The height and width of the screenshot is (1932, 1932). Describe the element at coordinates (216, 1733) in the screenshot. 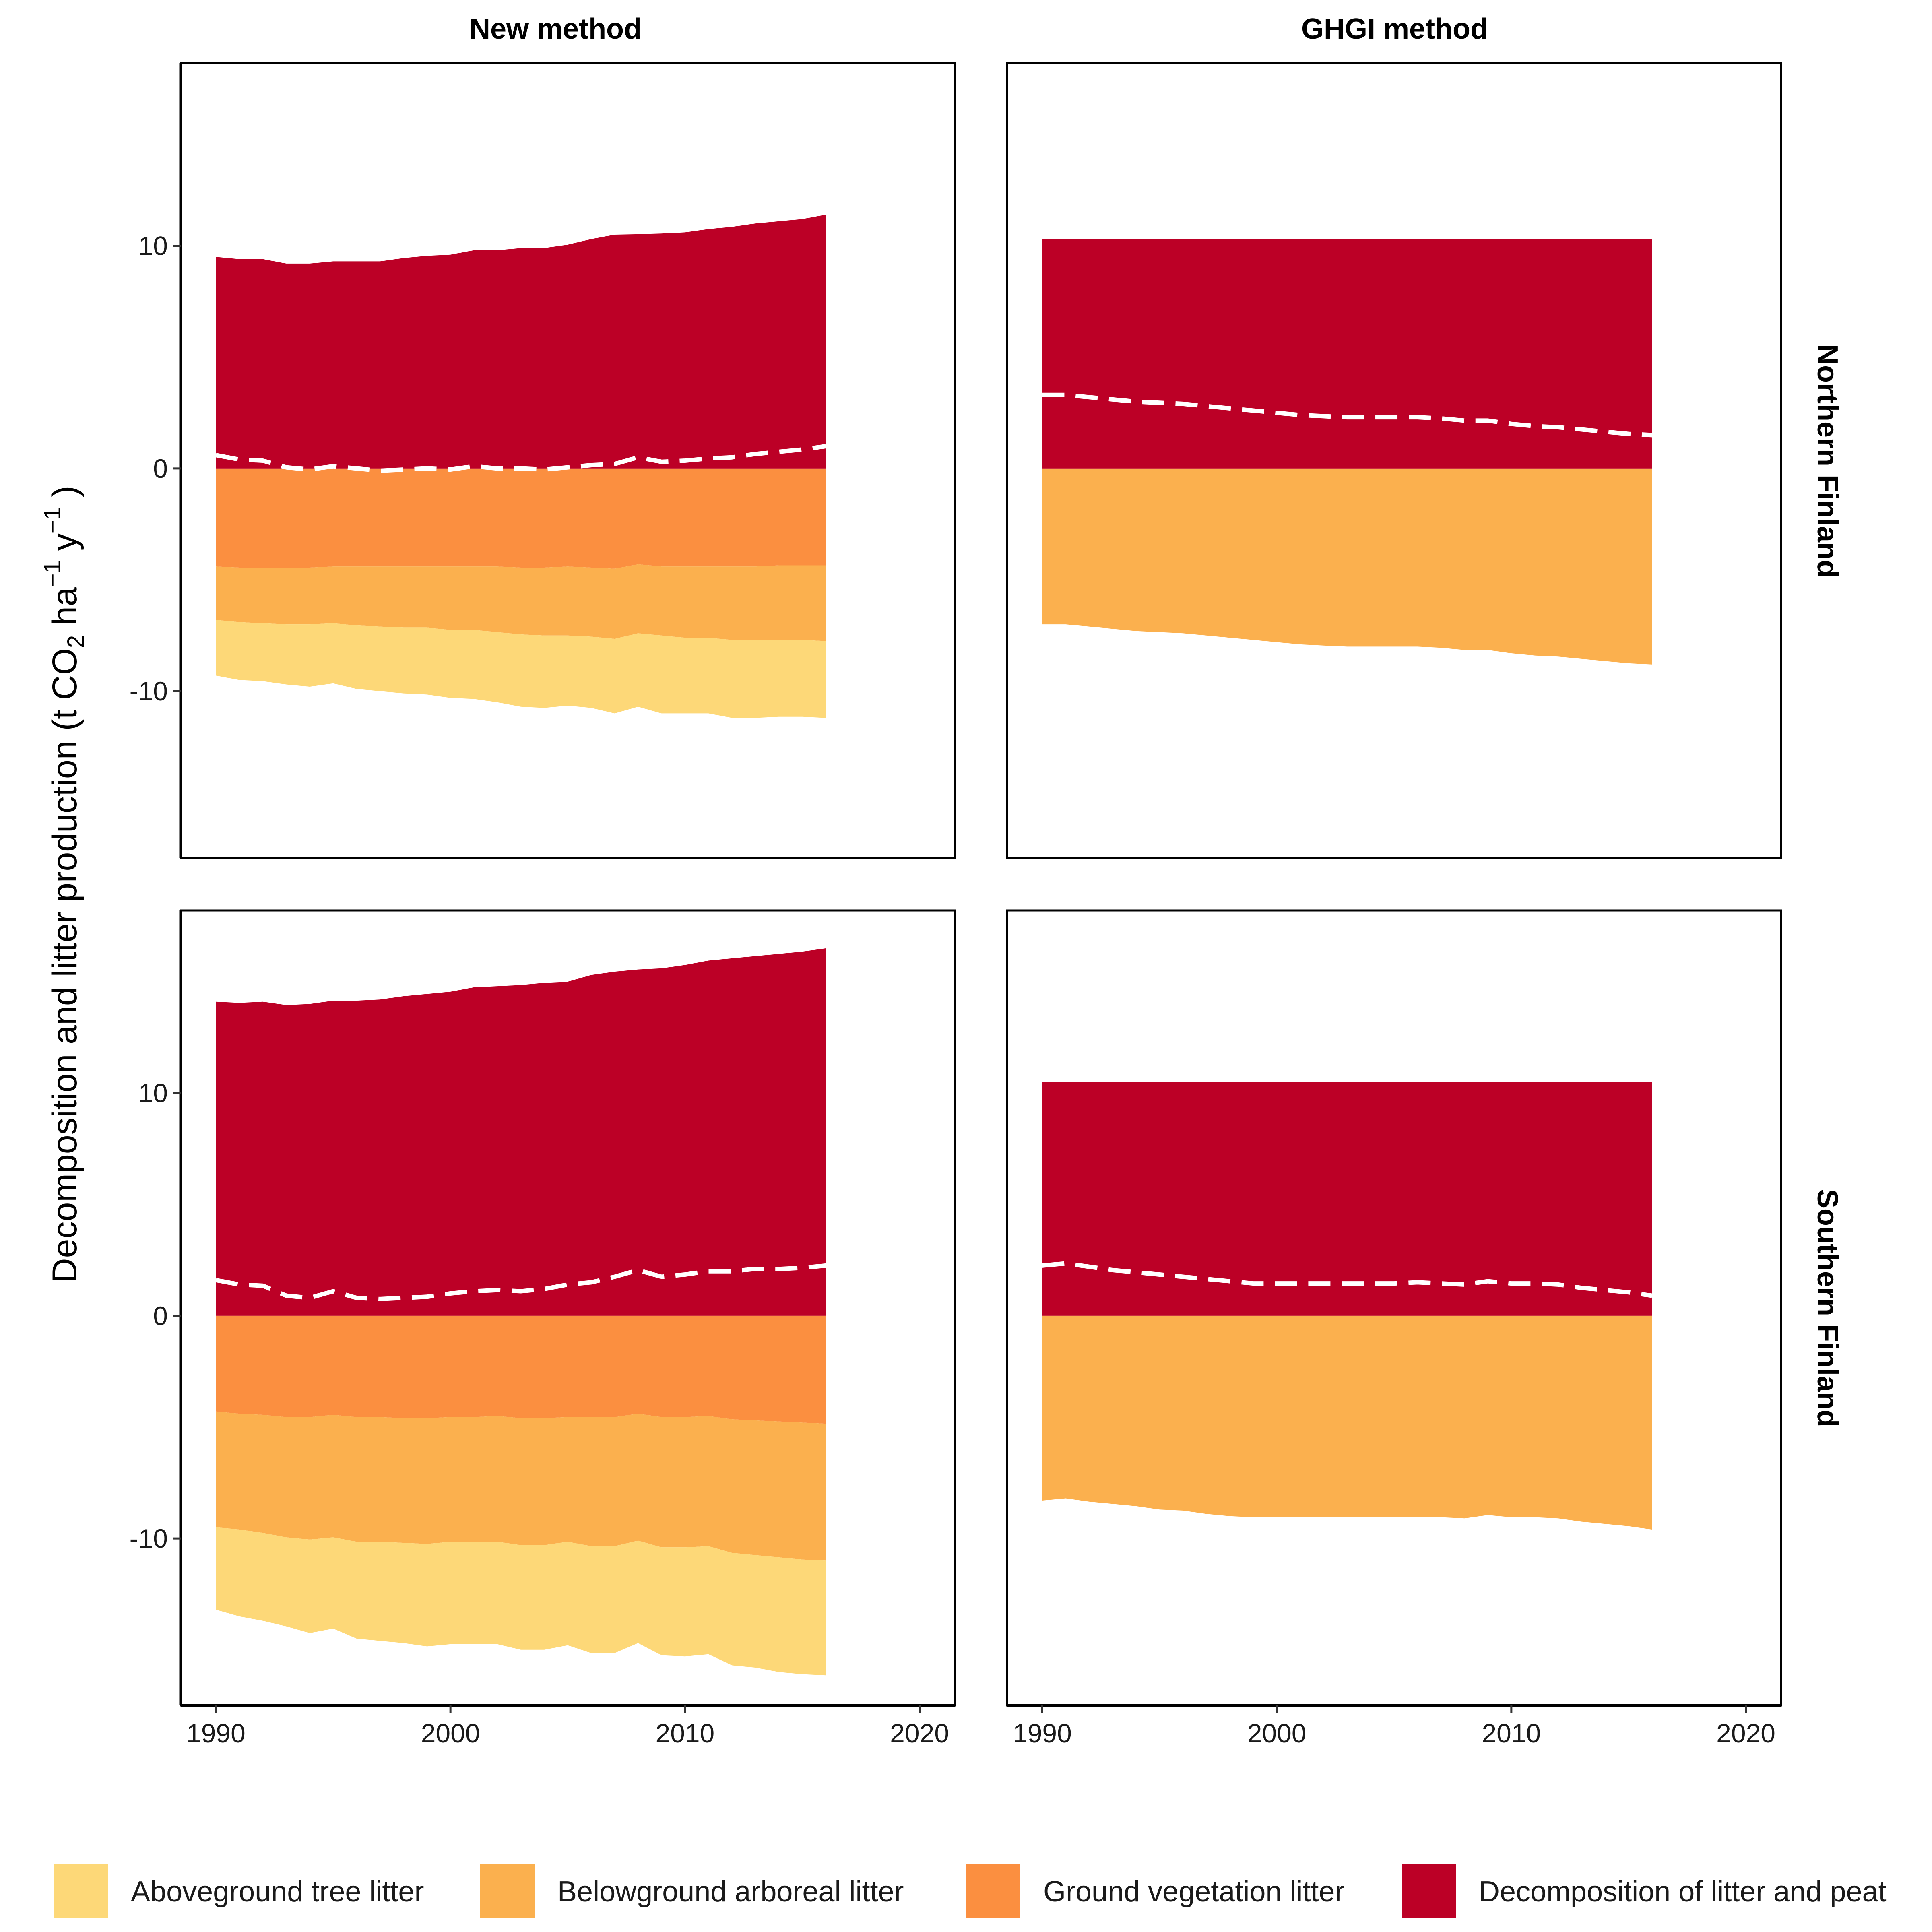

I see `x-tick-label-southern-finland-new-method: 1990` at that location.